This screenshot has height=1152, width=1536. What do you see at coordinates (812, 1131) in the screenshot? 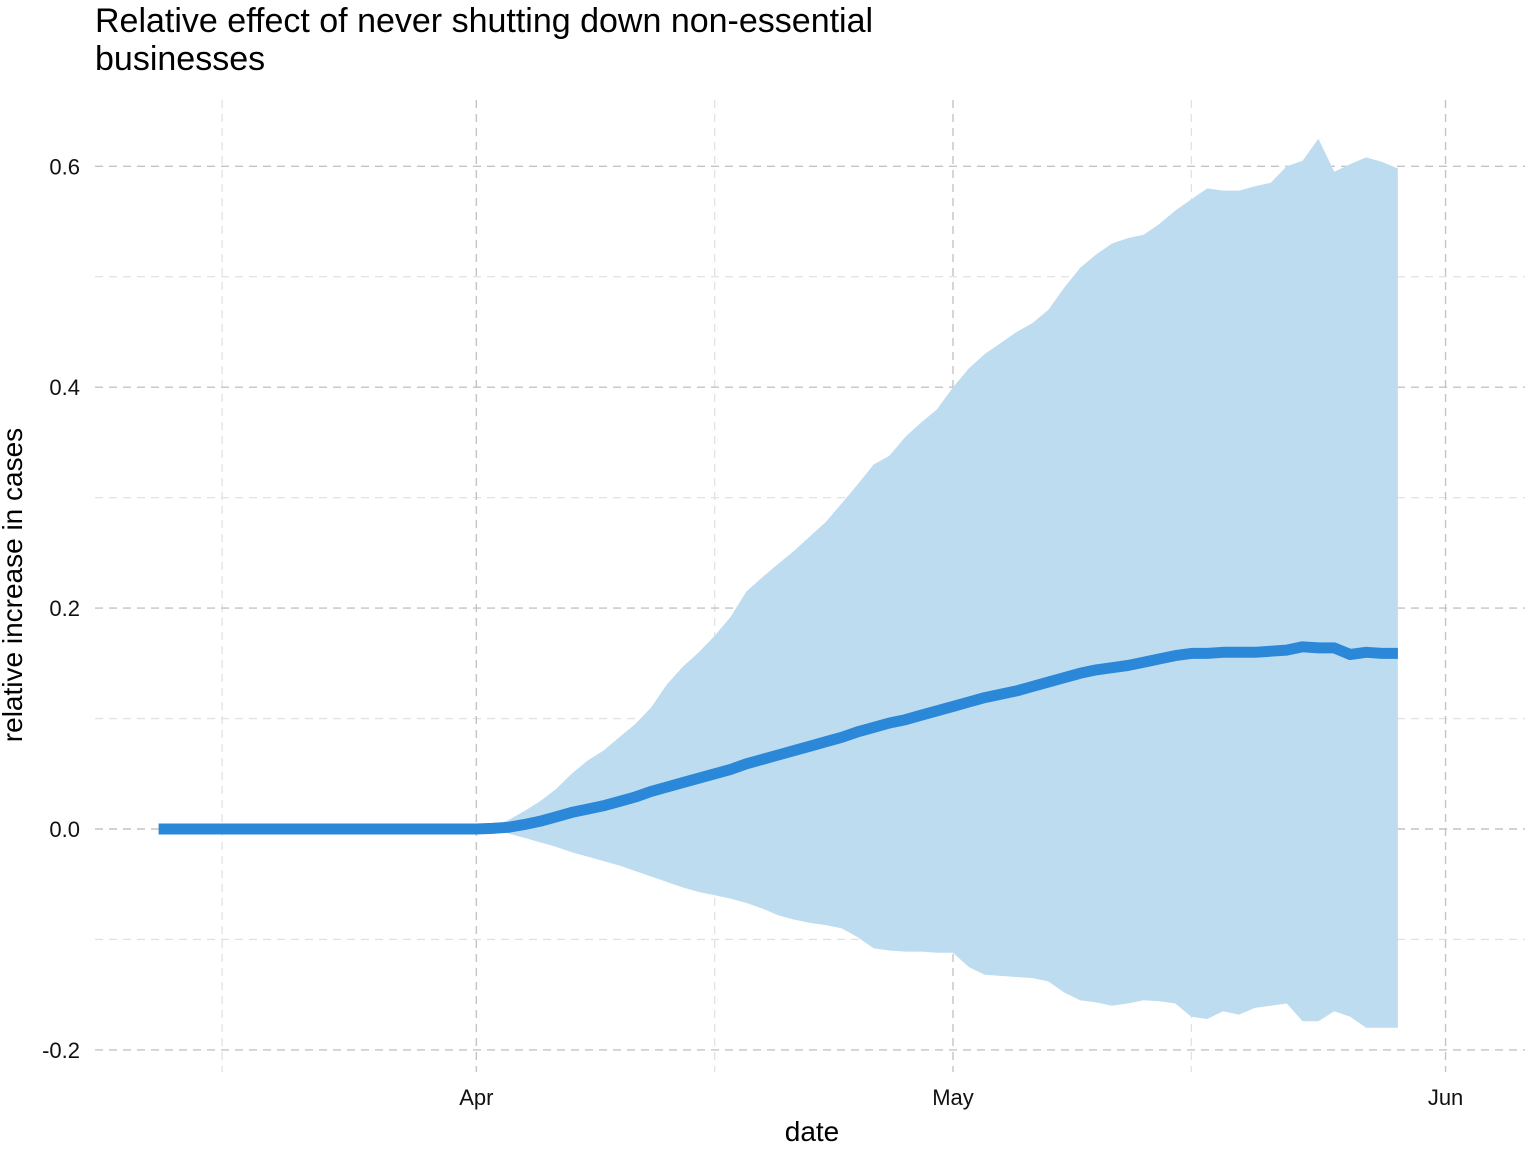
I see `x-axis-title: date` at bounding box center [812, 1131].